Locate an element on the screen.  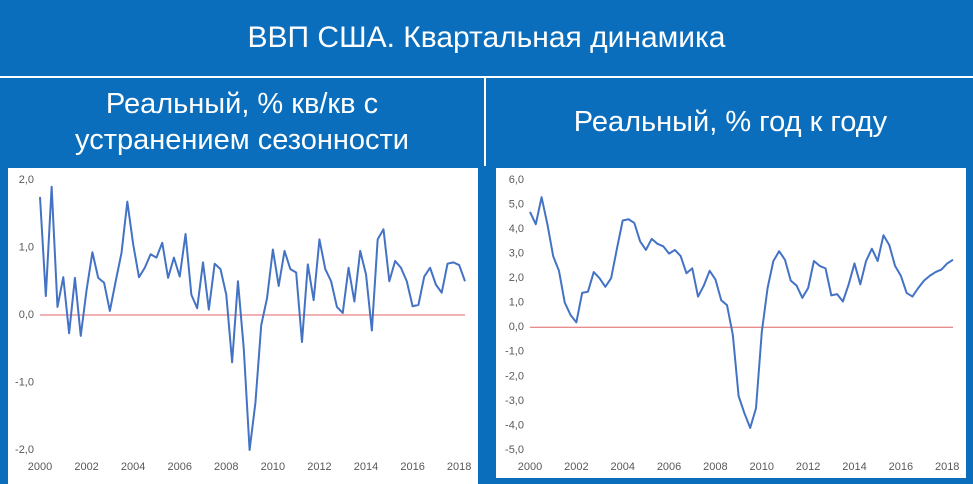
y-tick-label: -5,0 is located at coordinates (514, 450).